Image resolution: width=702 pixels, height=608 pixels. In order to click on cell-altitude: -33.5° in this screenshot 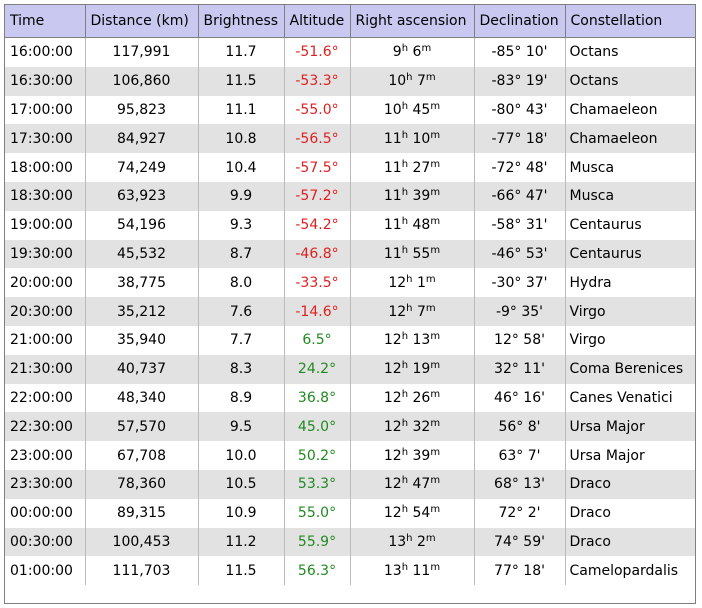, I will do `click(317, 283)`.